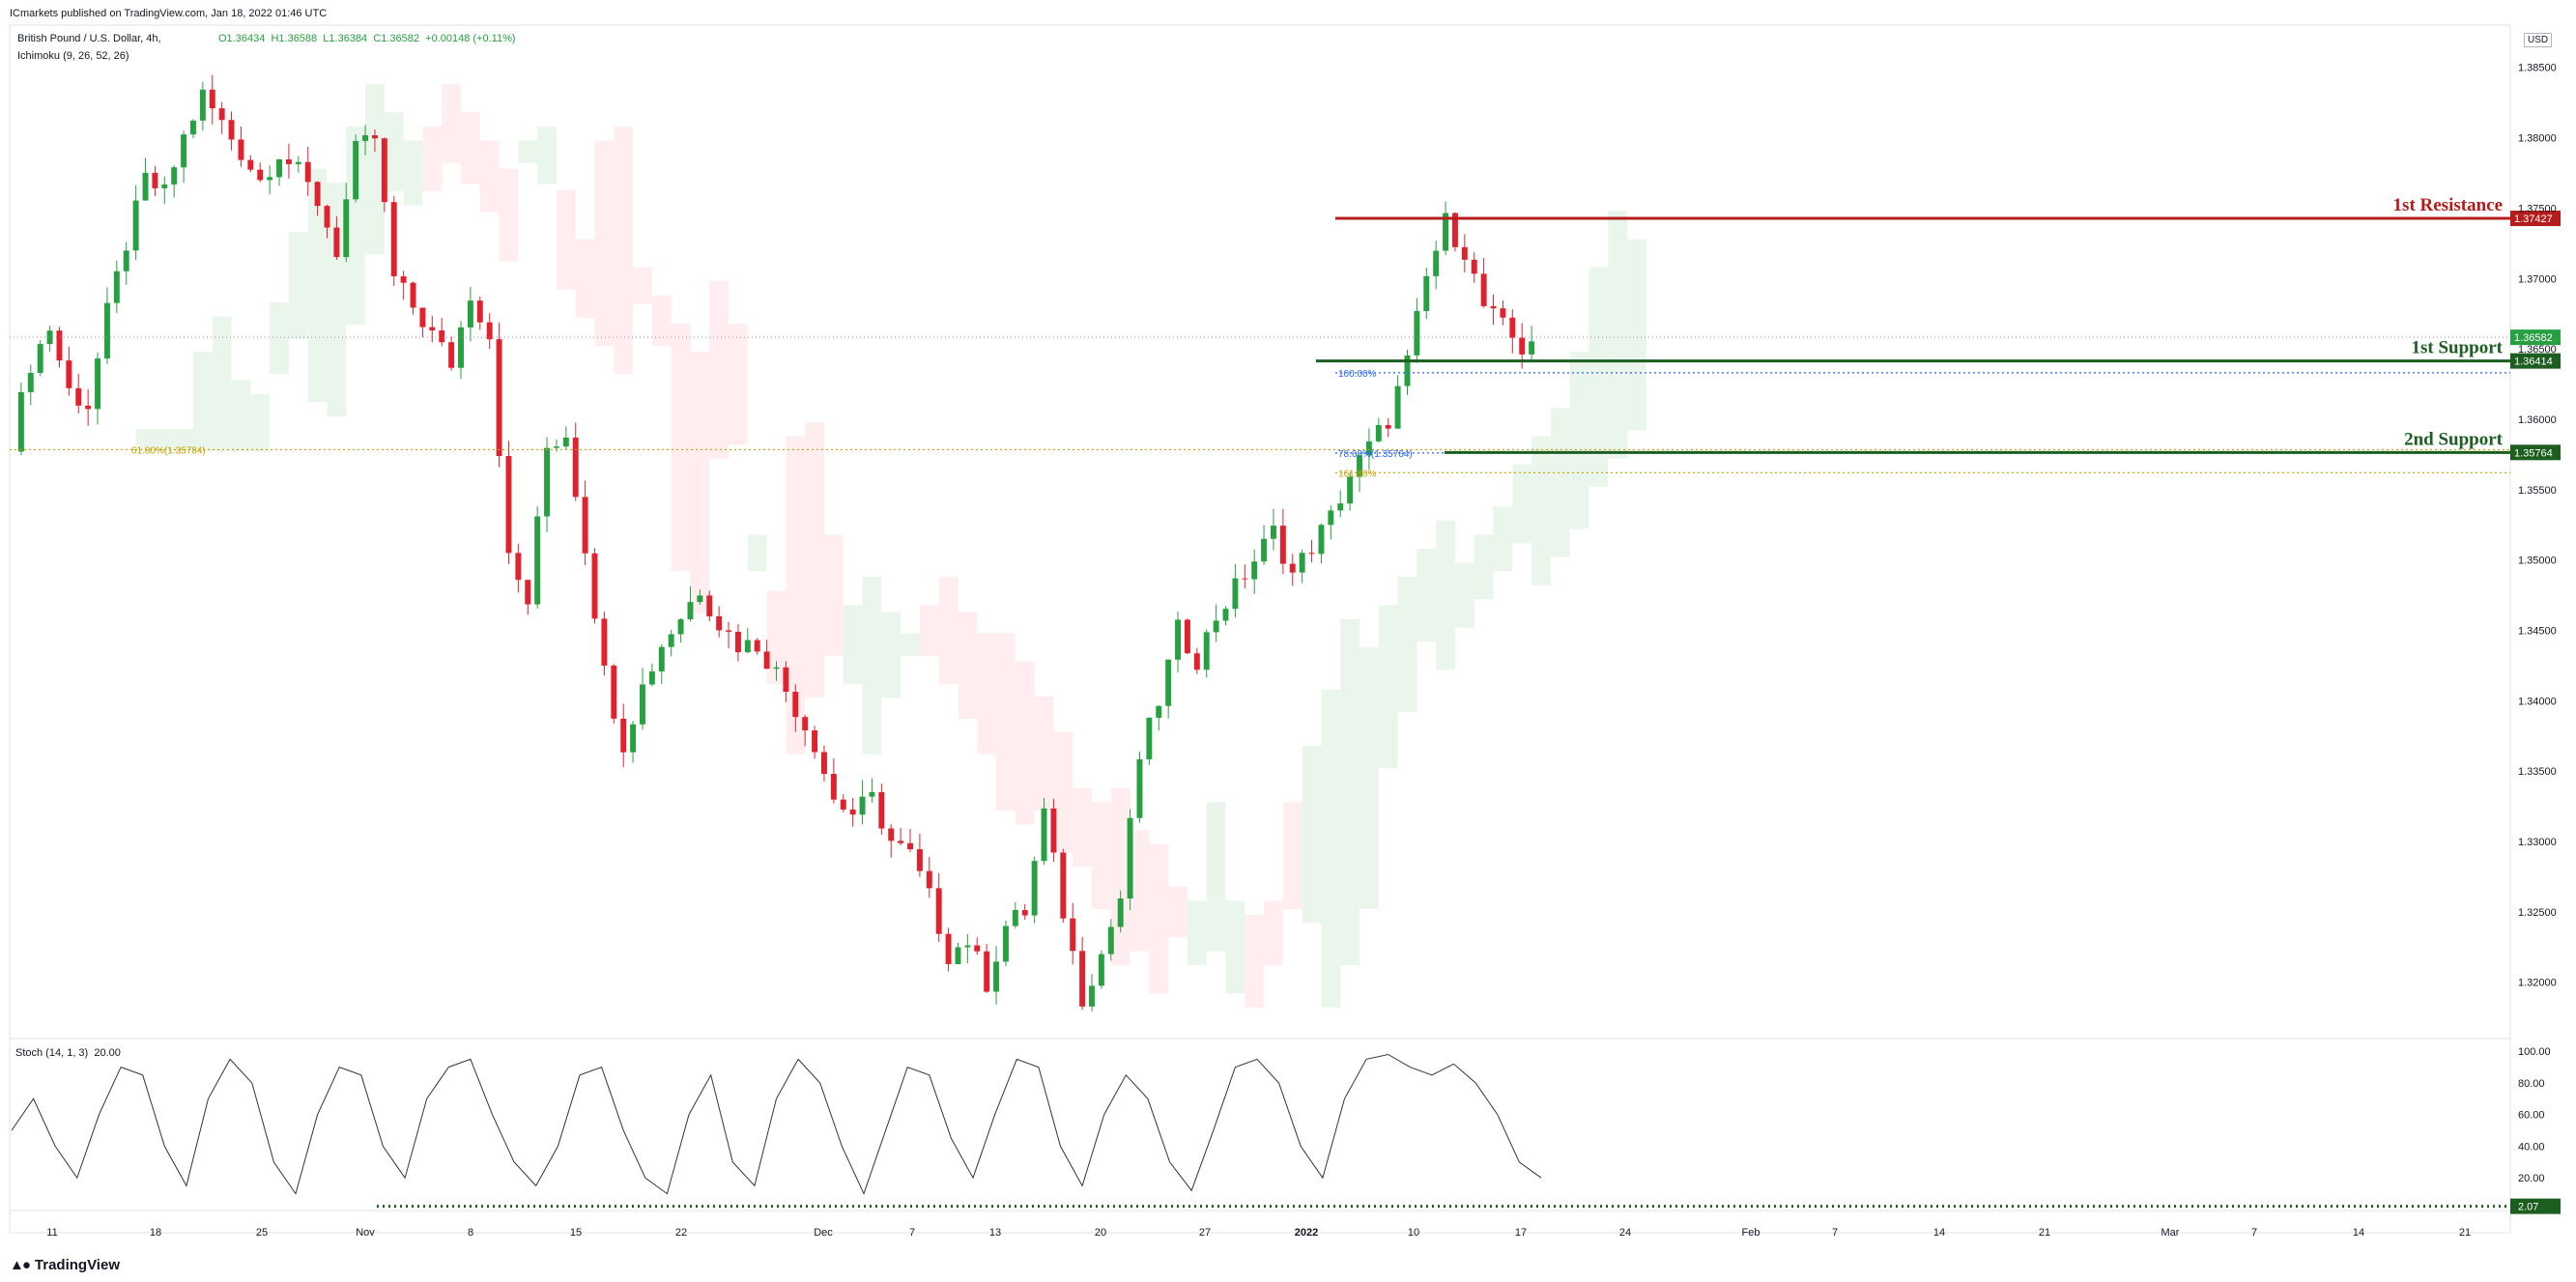 Image resolution: width=2576 pixels, height=1282 pixels. I want to click on ohlc-low: L1.36384, so click(346, 39).